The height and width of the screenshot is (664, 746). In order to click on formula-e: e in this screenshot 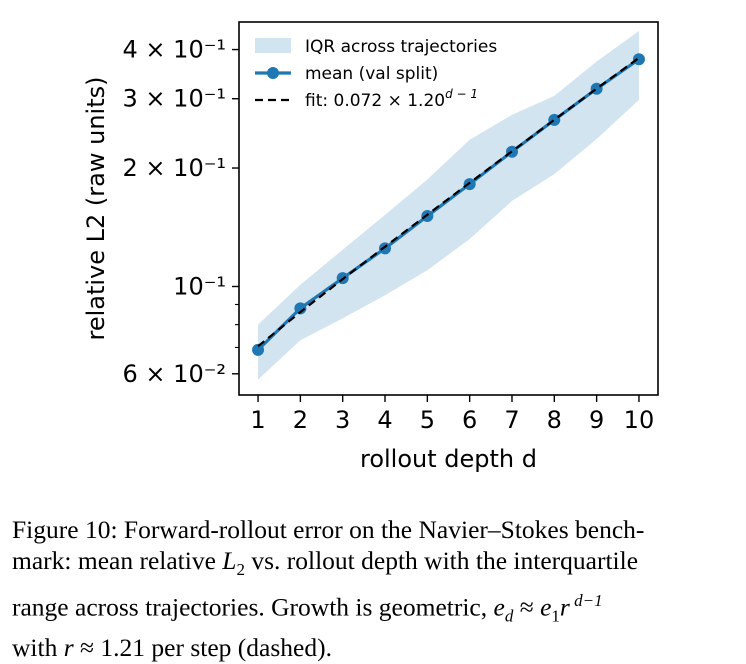, I will do `click(499, 607)`.